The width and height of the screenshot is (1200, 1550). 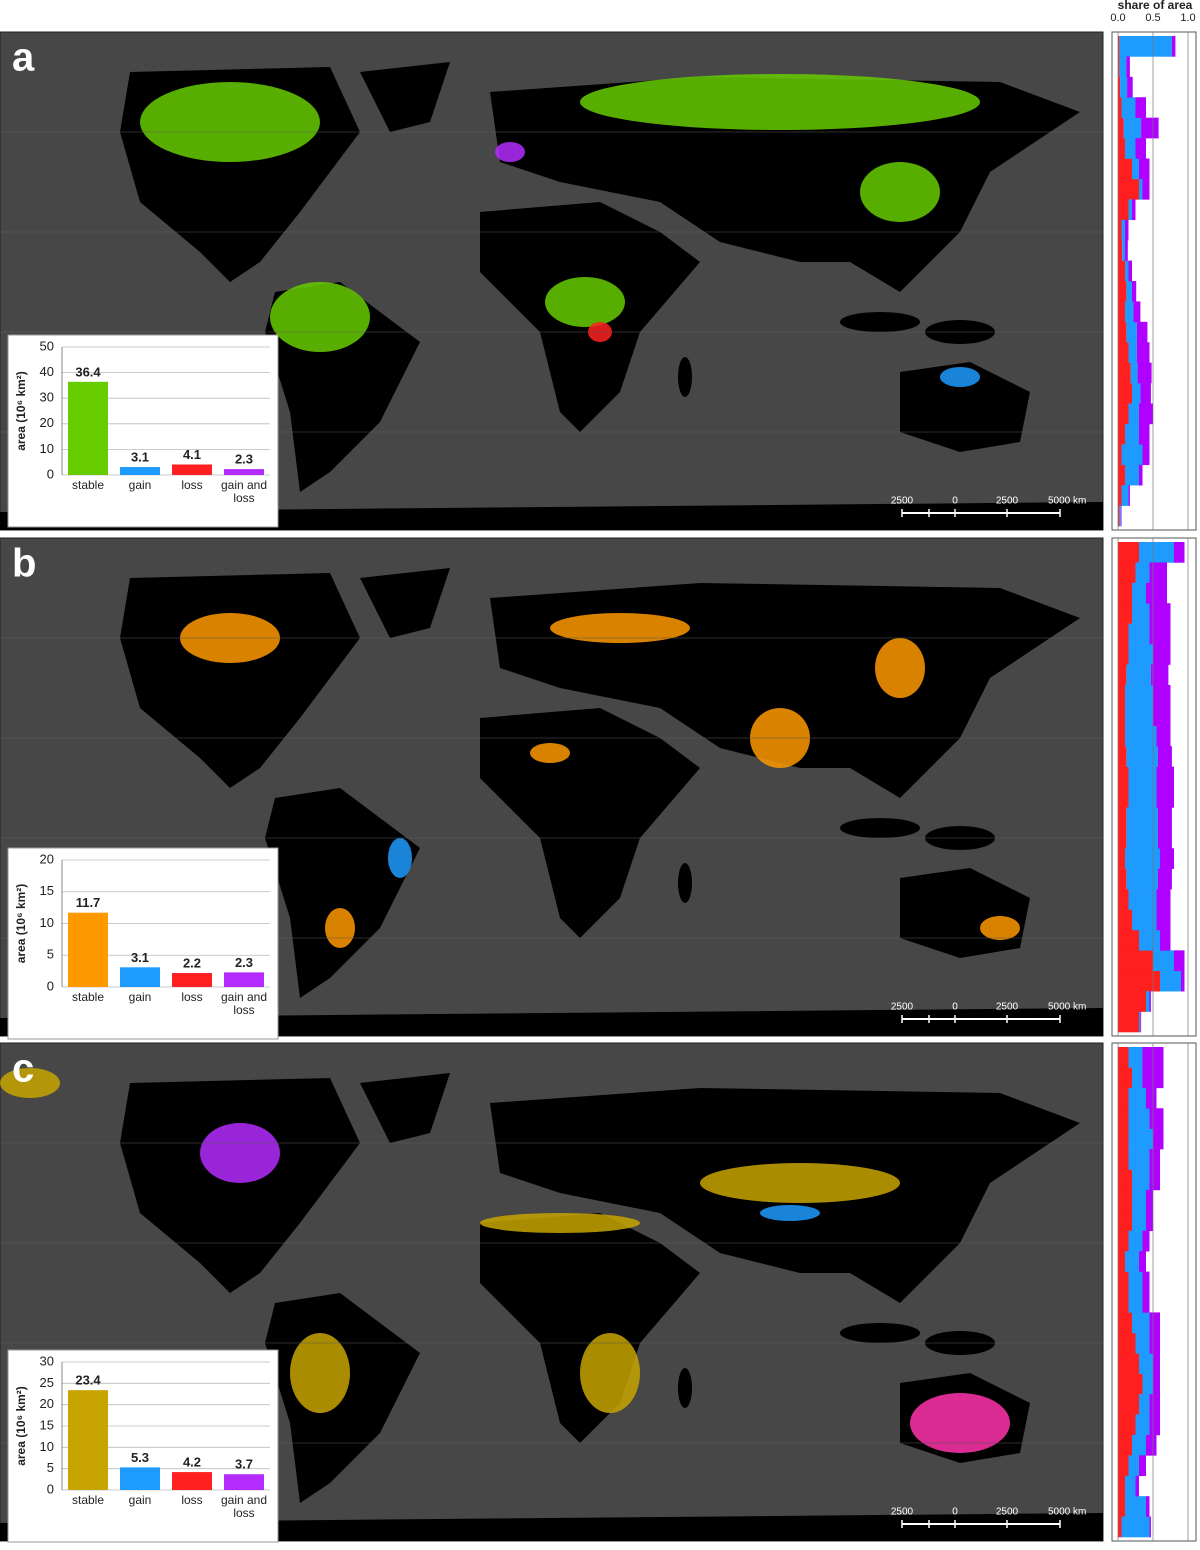 I want to click on x-tick-label-box: gain and loss, so click(x=244, y=1004).